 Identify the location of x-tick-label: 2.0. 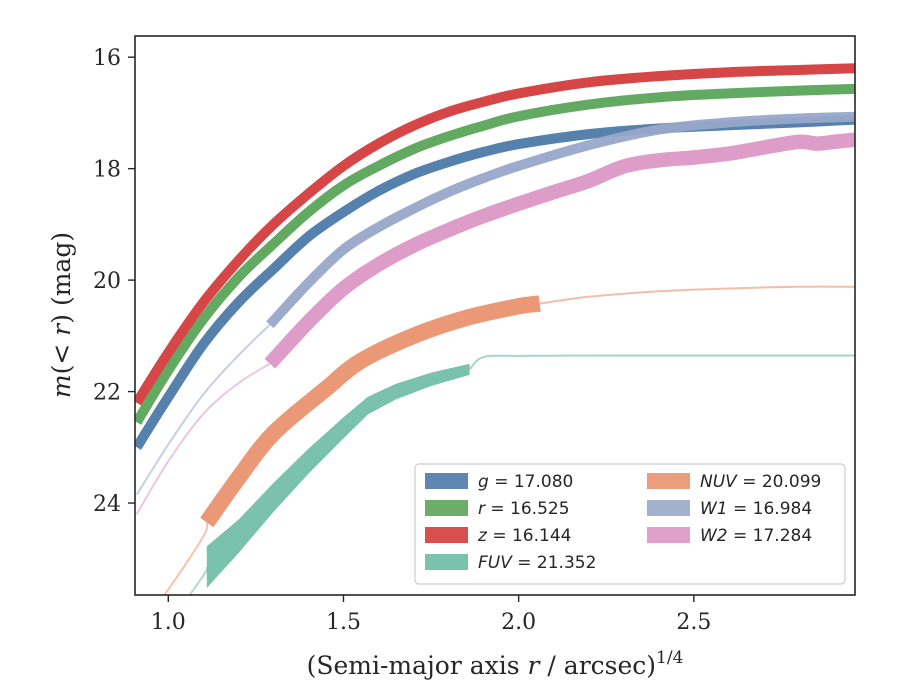
(518, 622).